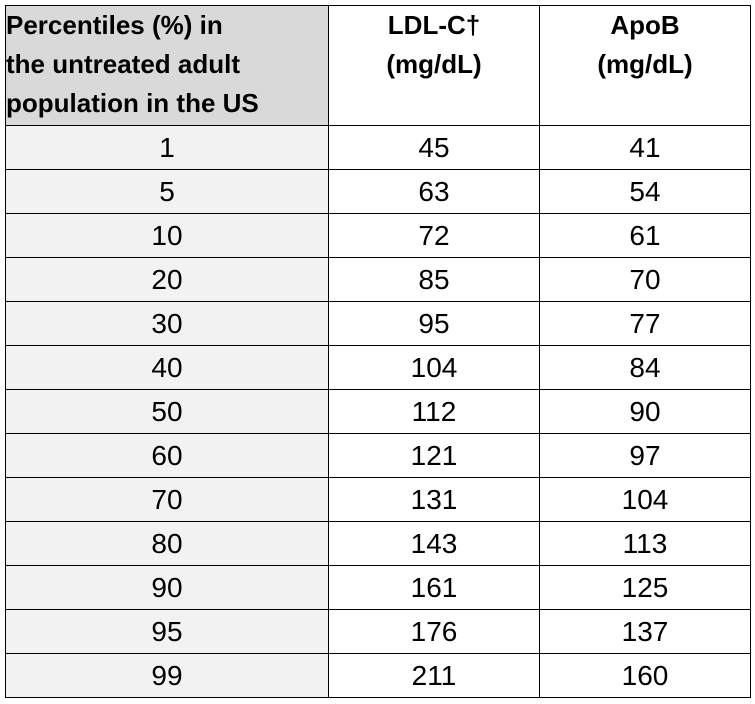  I want to click on ldlc-cell: 143, so click(434, 543).